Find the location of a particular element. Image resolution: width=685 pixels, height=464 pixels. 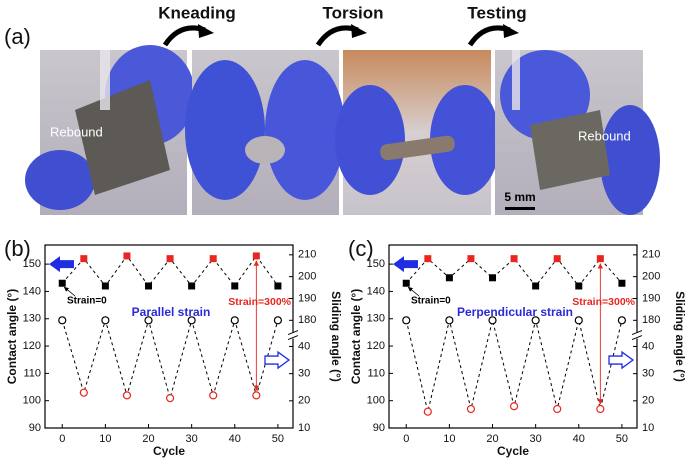

step-label: Kneading is located at coordinates (196, 12).